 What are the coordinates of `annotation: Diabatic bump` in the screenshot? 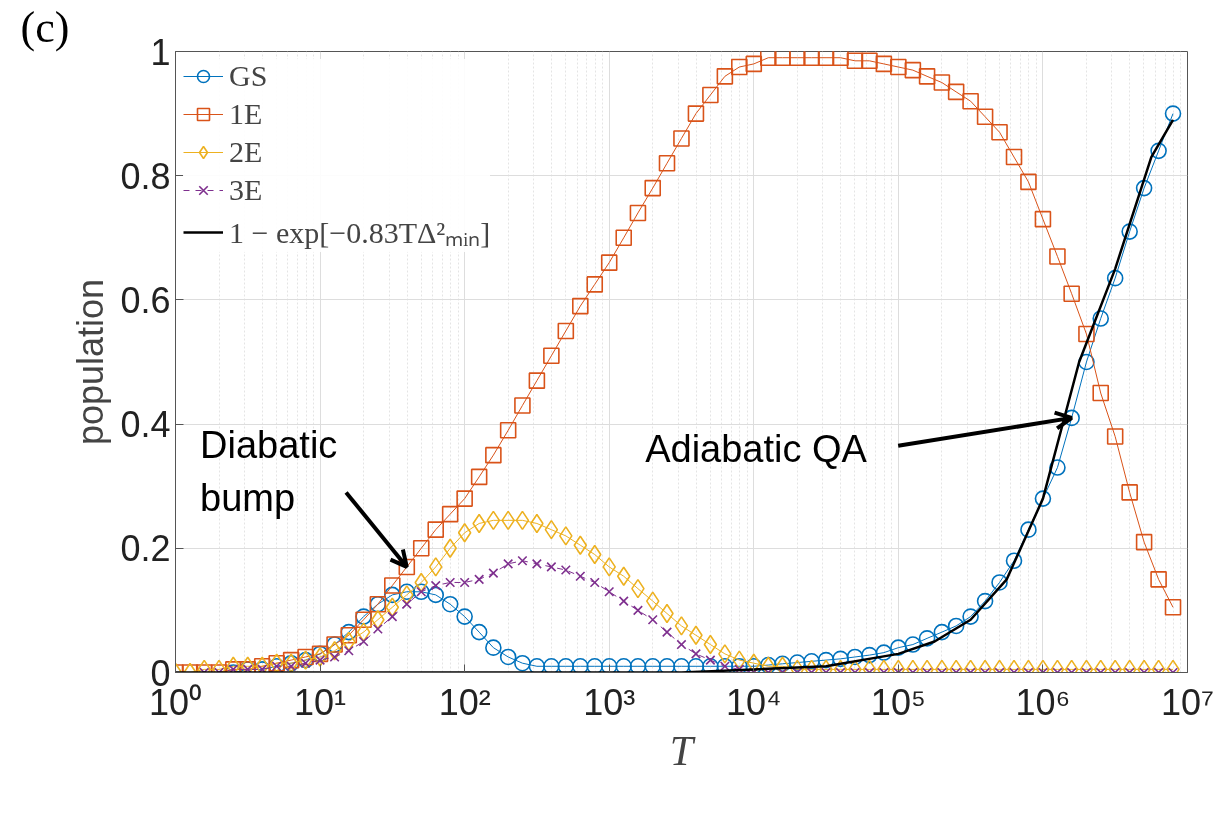 It's located at (269, 471).